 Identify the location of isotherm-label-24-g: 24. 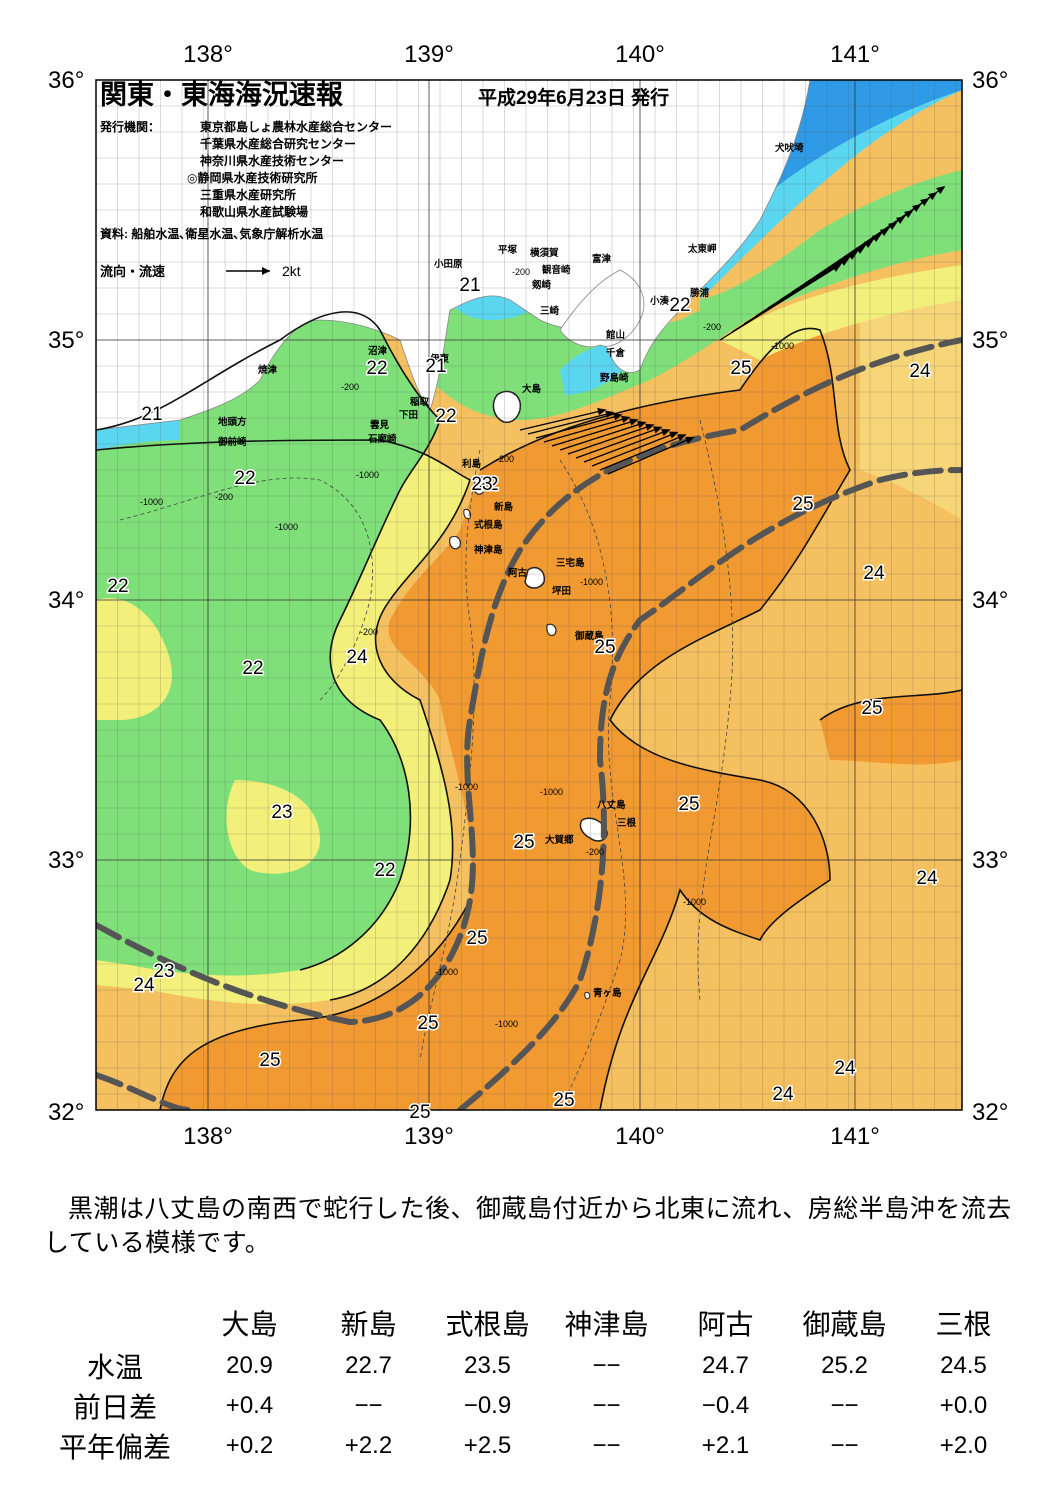
(783, 1094).